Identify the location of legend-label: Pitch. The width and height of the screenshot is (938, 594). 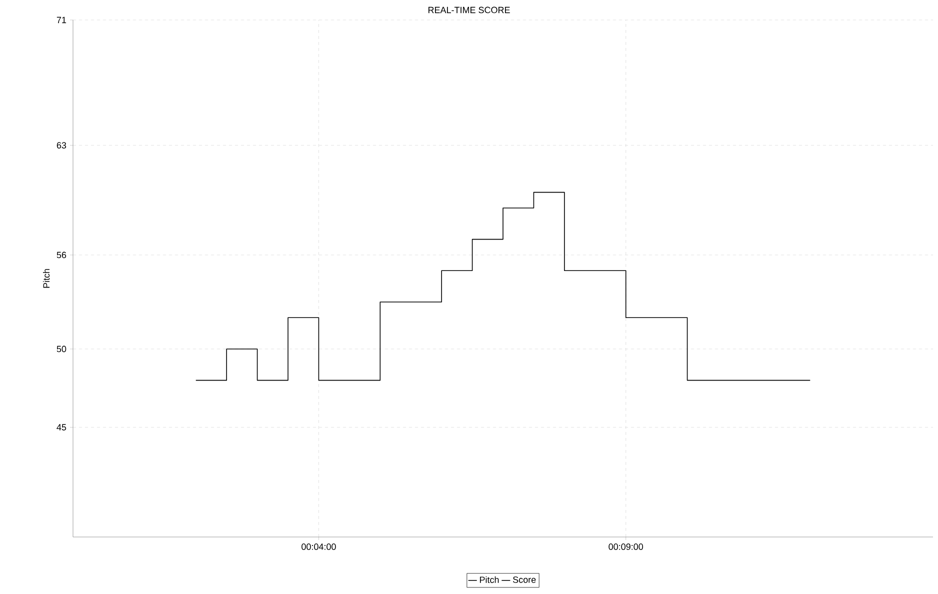
(489, 579).